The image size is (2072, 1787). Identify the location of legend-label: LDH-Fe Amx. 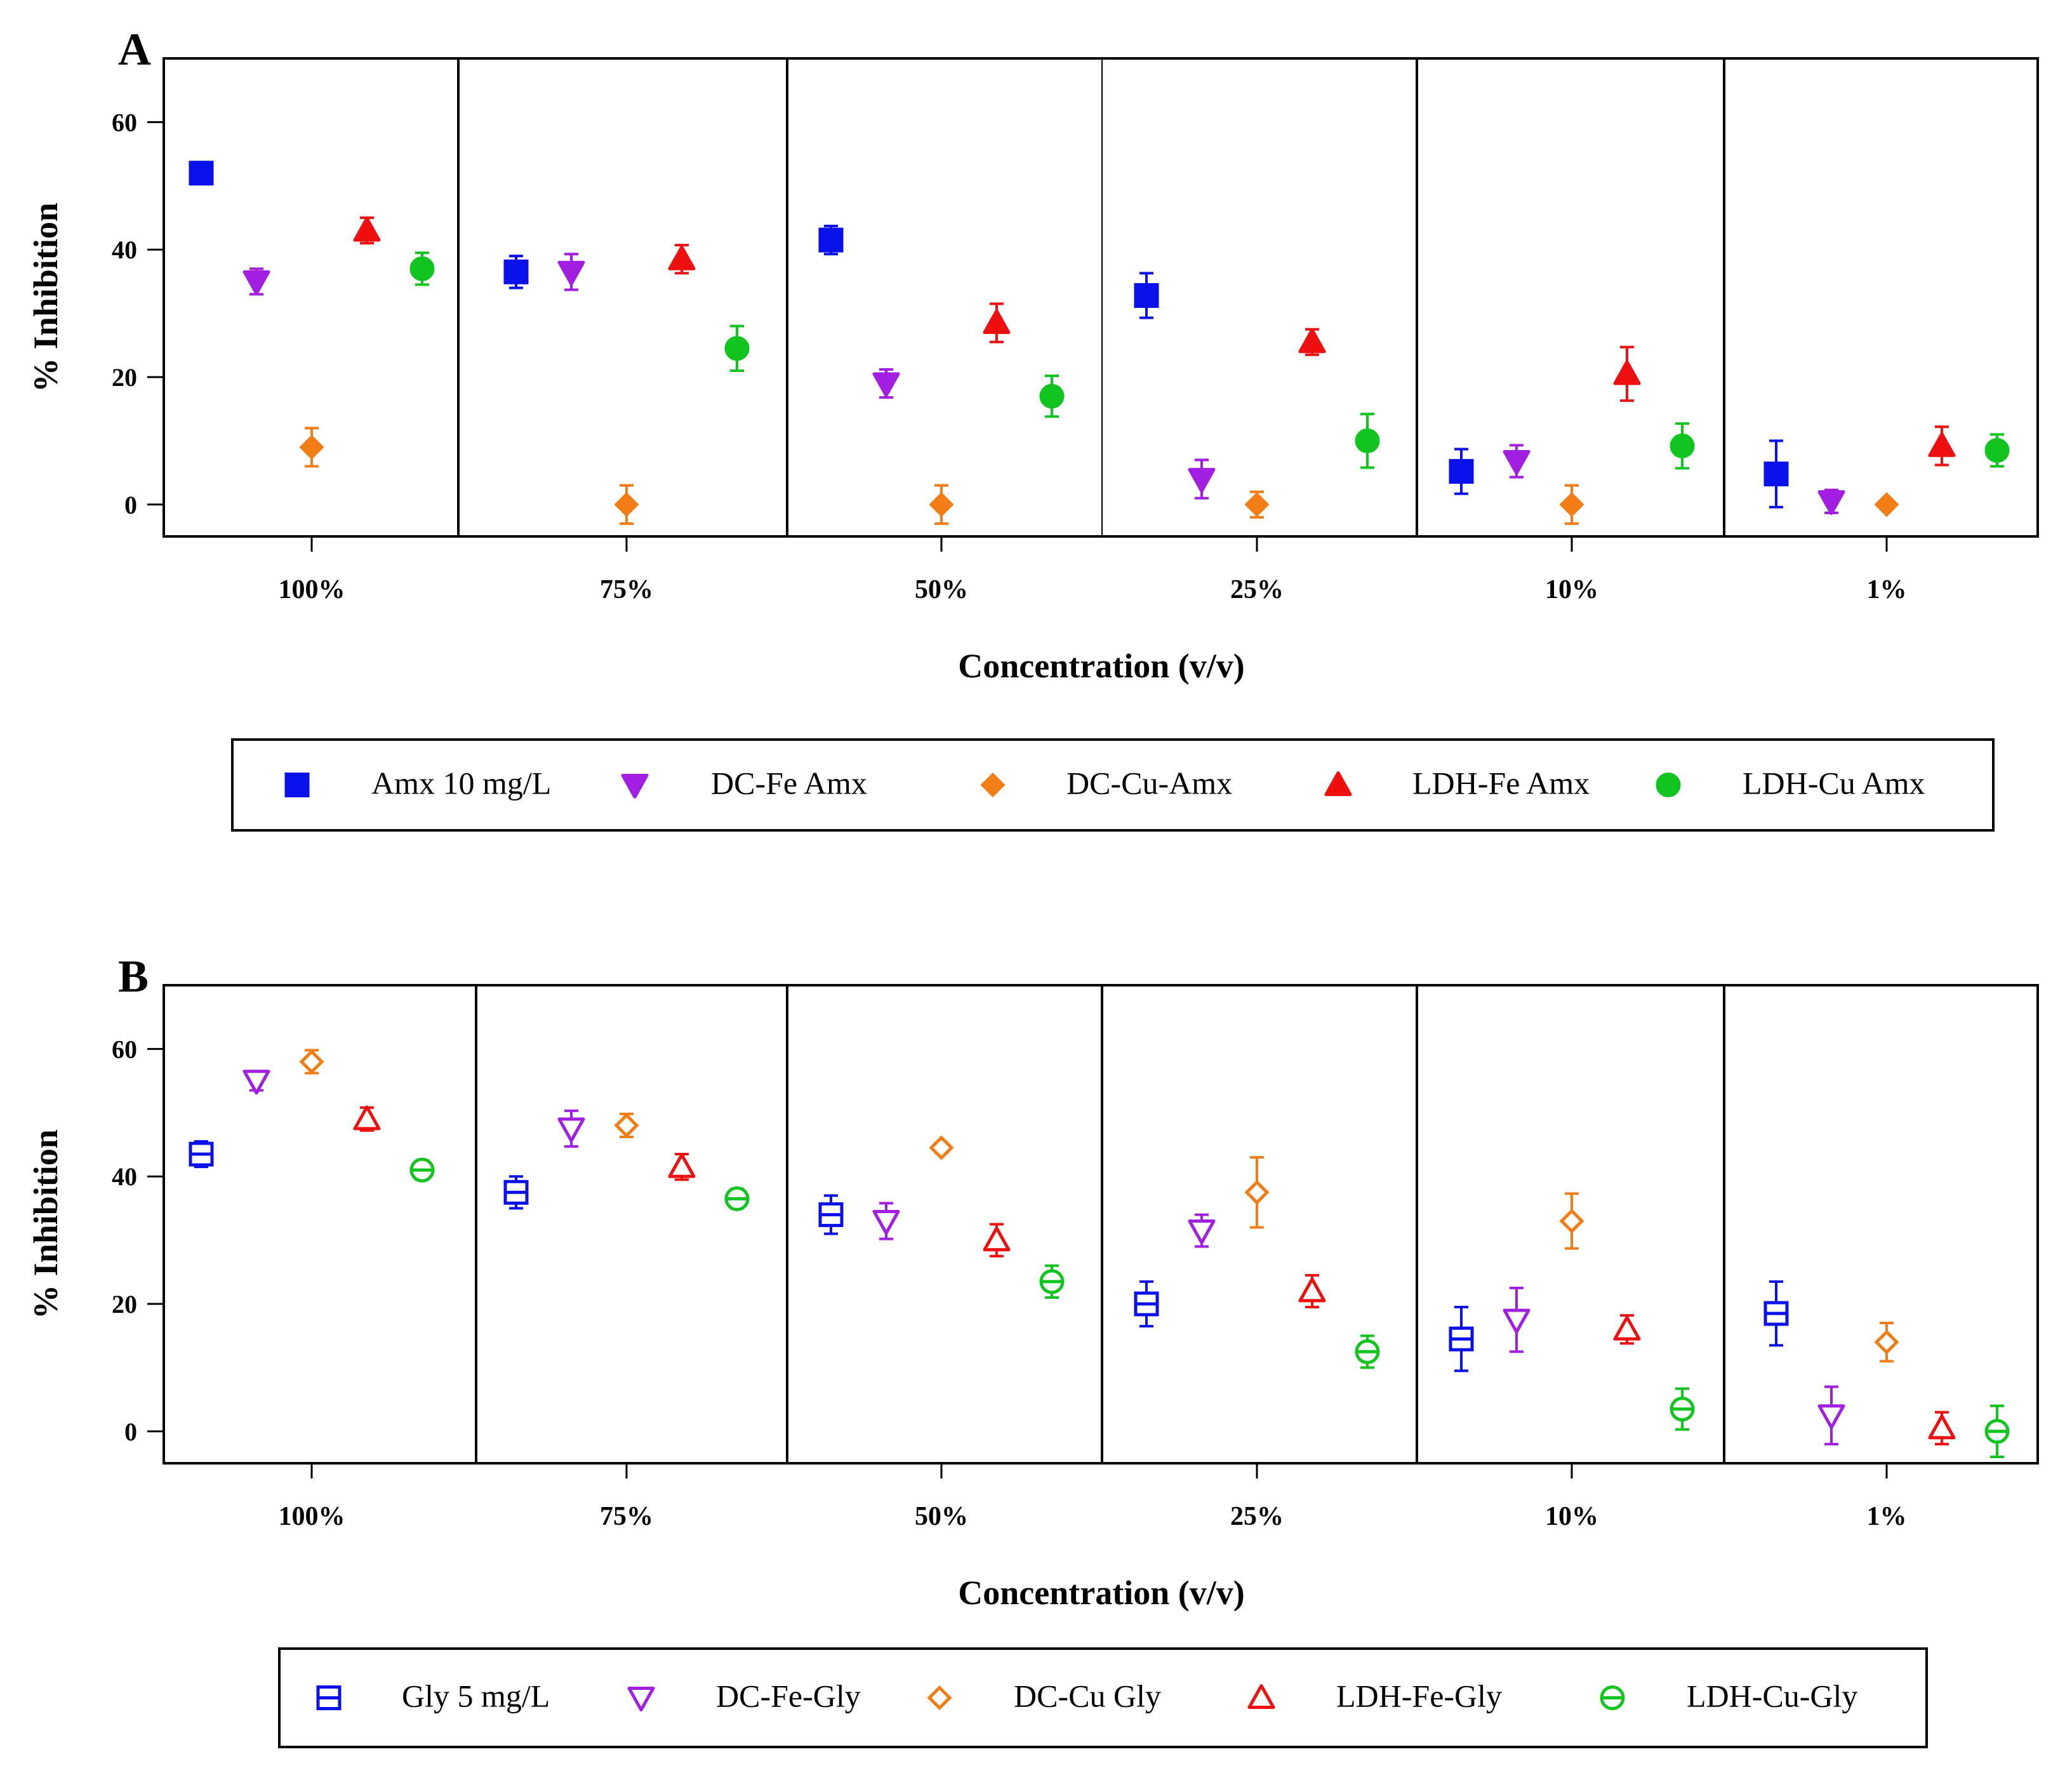
(1501, 783).